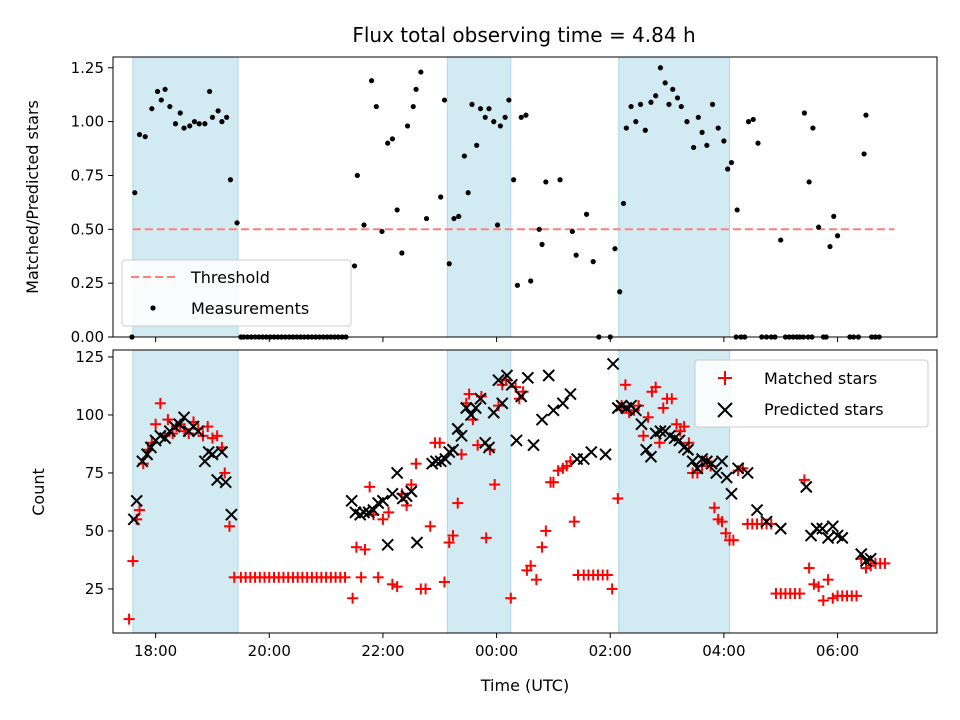  Describe the element at coordinates (250, 308) in the screenshot. I see `legend-measurements-label: Measurements` at that location.